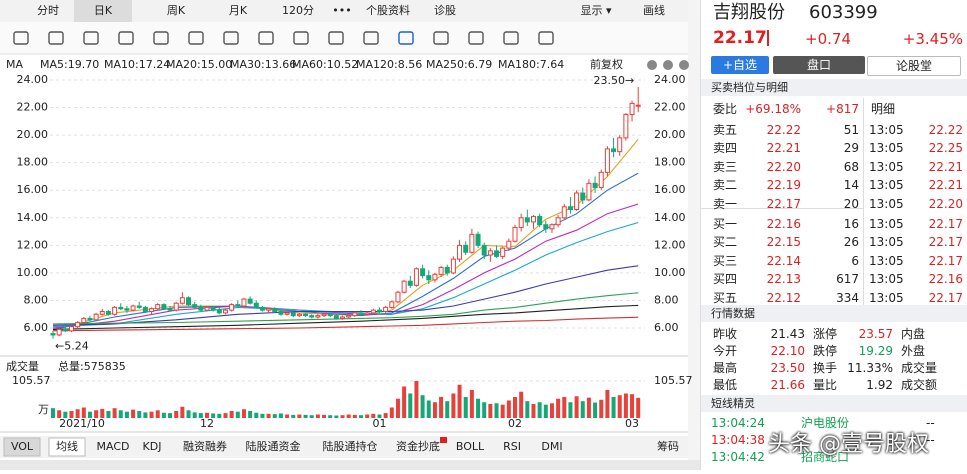 Image resolution: width=967 pixels, height=474 pixels. What do you see at coordinates (654, 10) in the screenshot?
I see `tab: 画线` at bounding box center [654, 10].